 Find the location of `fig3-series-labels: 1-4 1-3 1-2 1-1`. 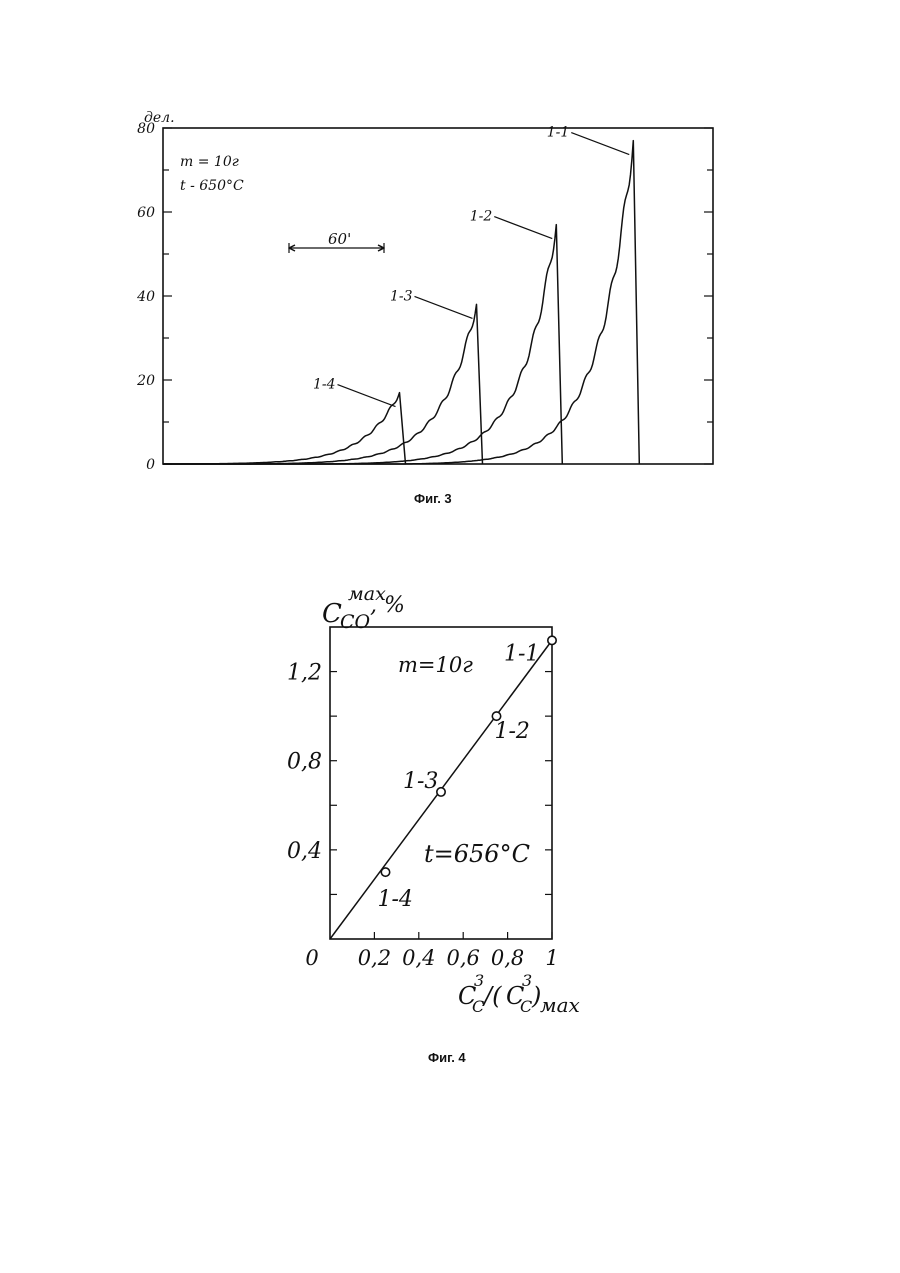

fig3-series-labels: 1-4 1-3 1-2 1-1 is located at coordinates (471, 266).